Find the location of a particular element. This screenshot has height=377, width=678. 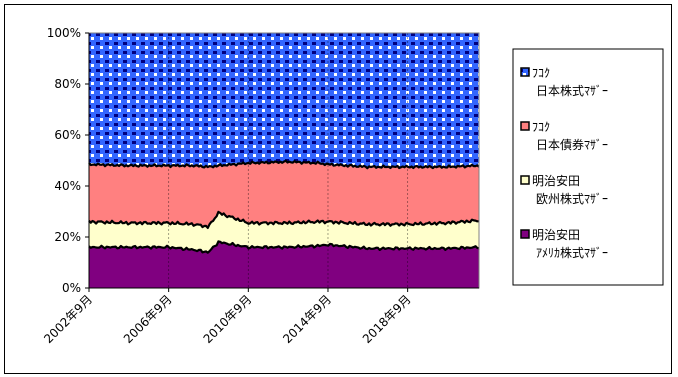

y-tick-label: 100% is located at coordinates (64, 33).